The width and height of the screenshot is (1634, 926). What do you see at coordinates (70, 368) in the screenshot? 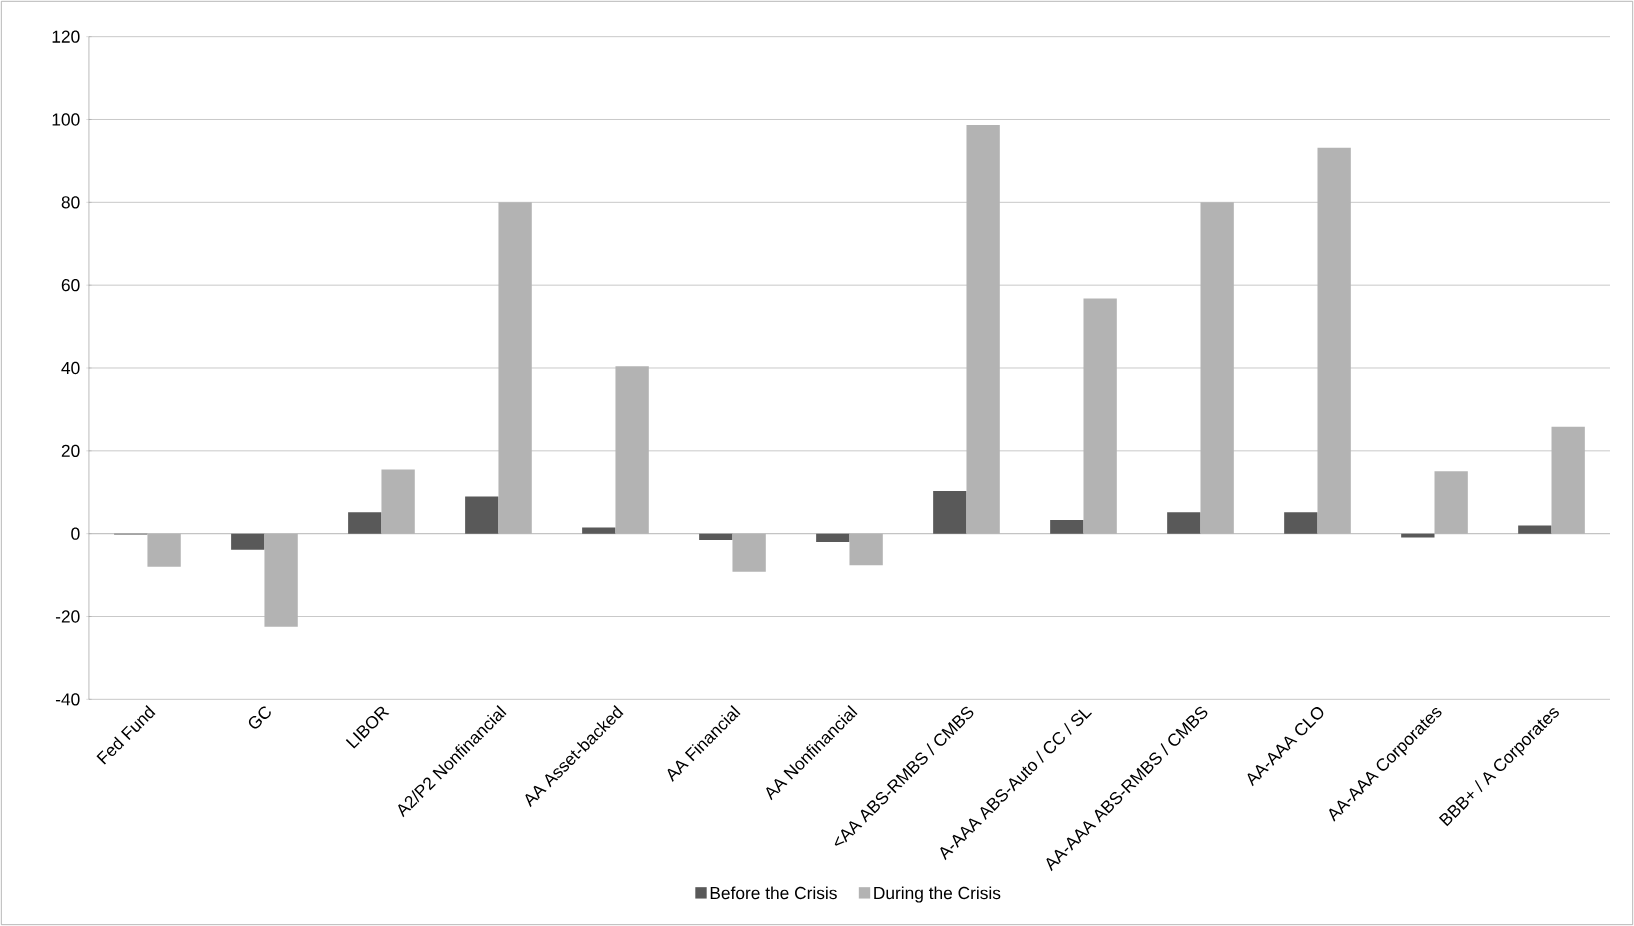
I see `y-tick-label: 40` at bounding box center [70, 368].